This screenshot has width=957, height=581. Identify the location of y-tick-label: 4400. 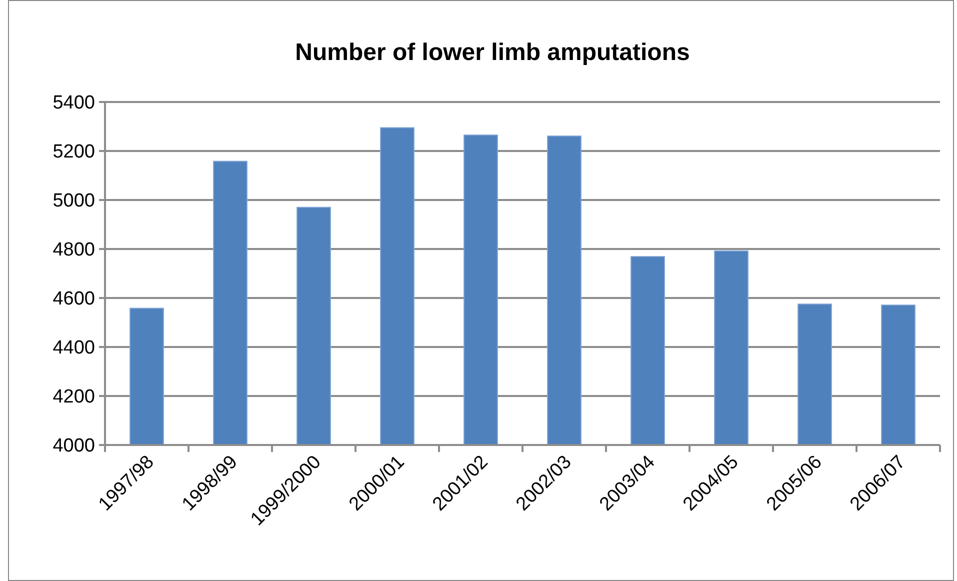
(73, 348).